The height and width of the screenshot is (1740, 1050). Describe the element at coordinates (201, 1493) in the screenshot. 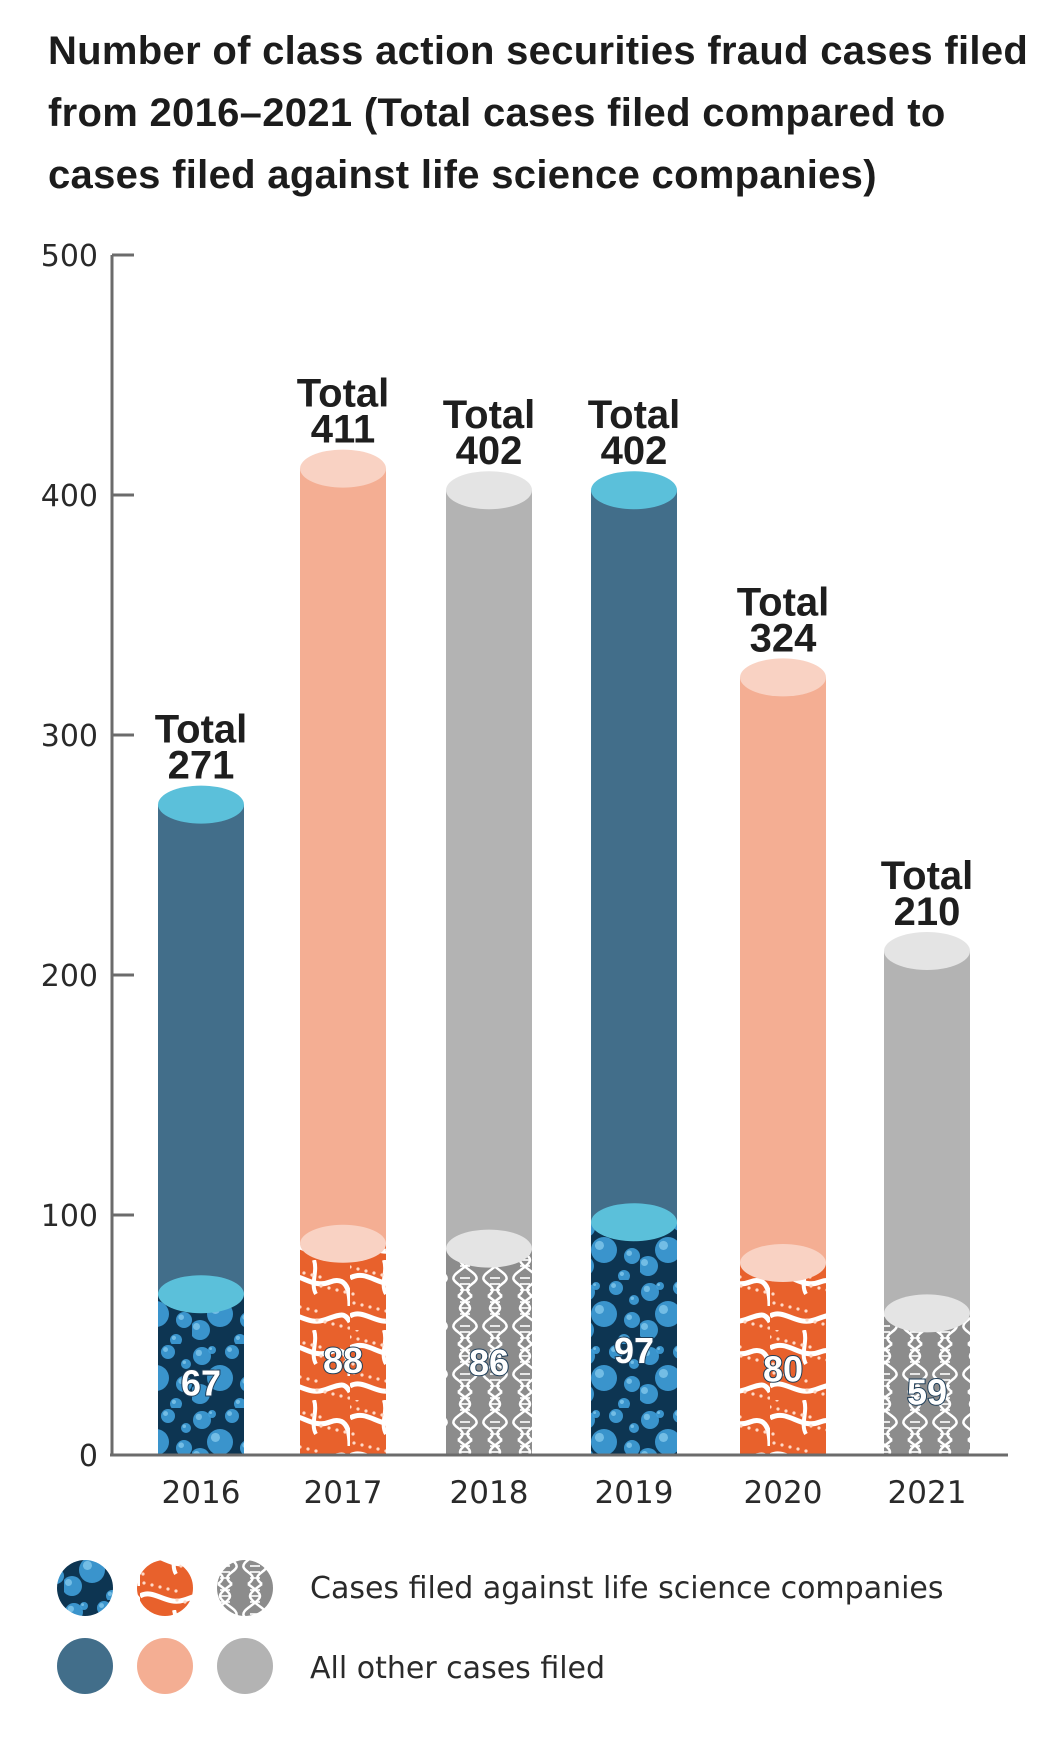

I see `x-tick-label-2016: 2016` at that location.